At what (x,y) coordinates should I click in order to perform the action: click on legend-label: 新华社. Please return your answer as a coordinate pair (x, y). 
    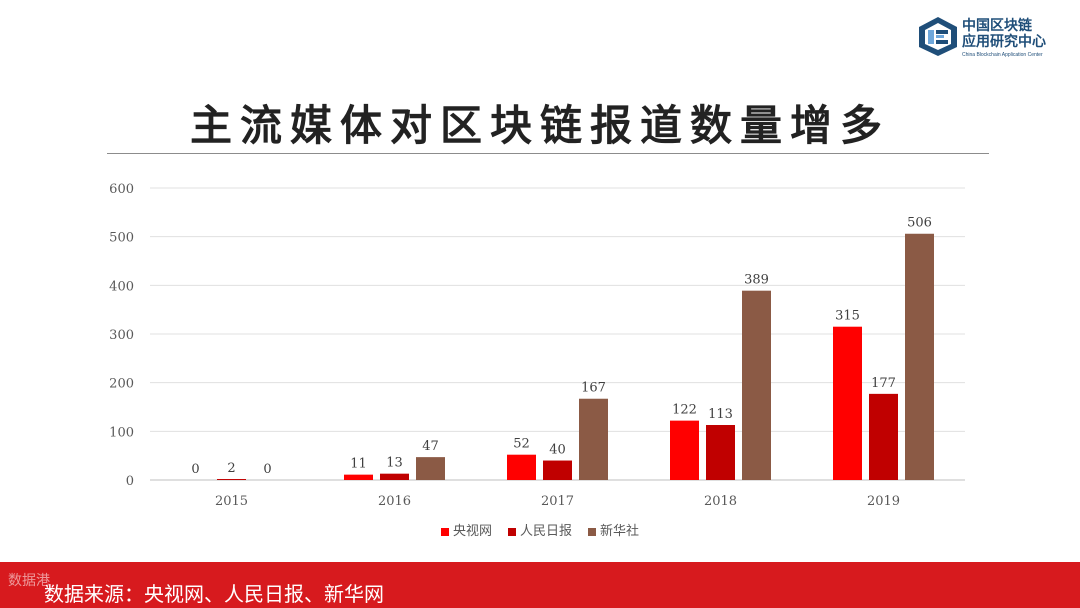
    Looking at the image, I should click on (620, 531).